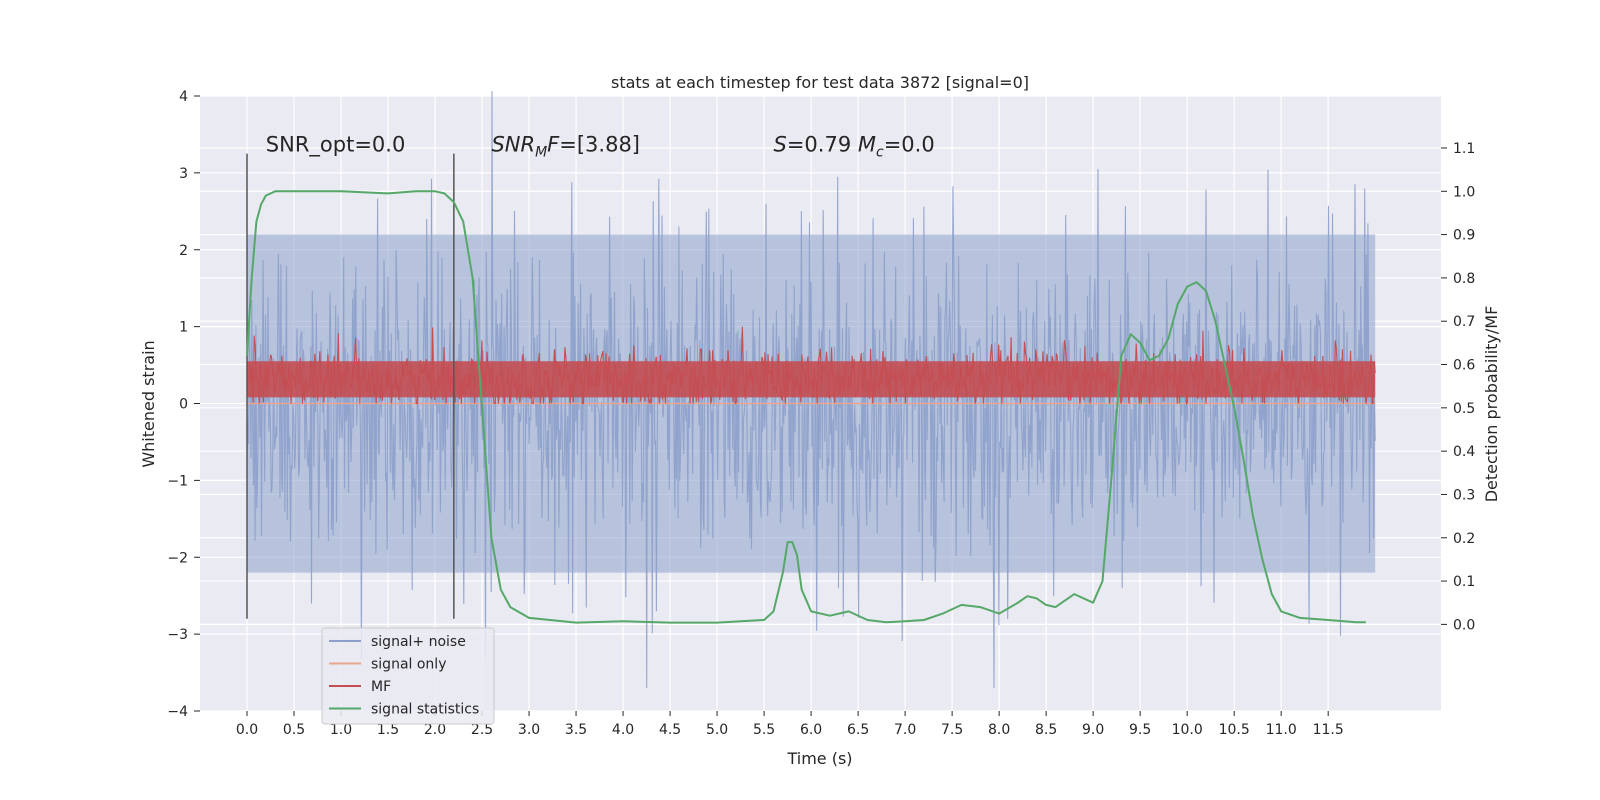  What do you see at coordinates (1491, 404) in the screenshot?
I see `y2-axis-label: Detection probability/MF` at bounding box center [1491, 404].